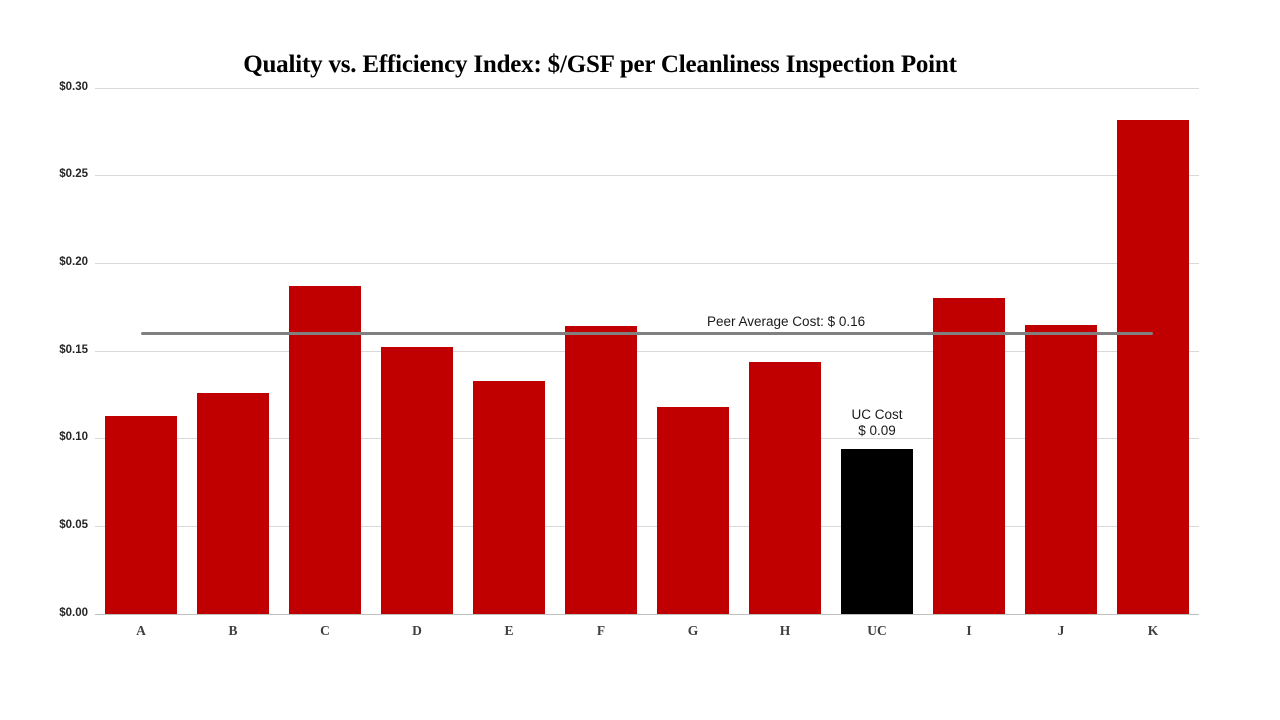  What do you see at coordinates (73, 437) in the screenshot?
I see `y-tick-label: $0.10` at bounding box center [73, 437].